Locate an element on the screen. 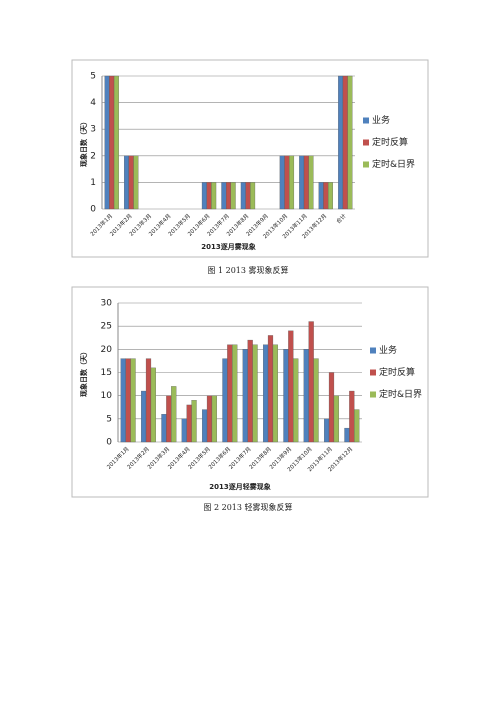 The width and height of the screenshot is (496, 702). figure-caption: 图 2 2013 轻雾现象反算 is located at coordinates (247, 507).